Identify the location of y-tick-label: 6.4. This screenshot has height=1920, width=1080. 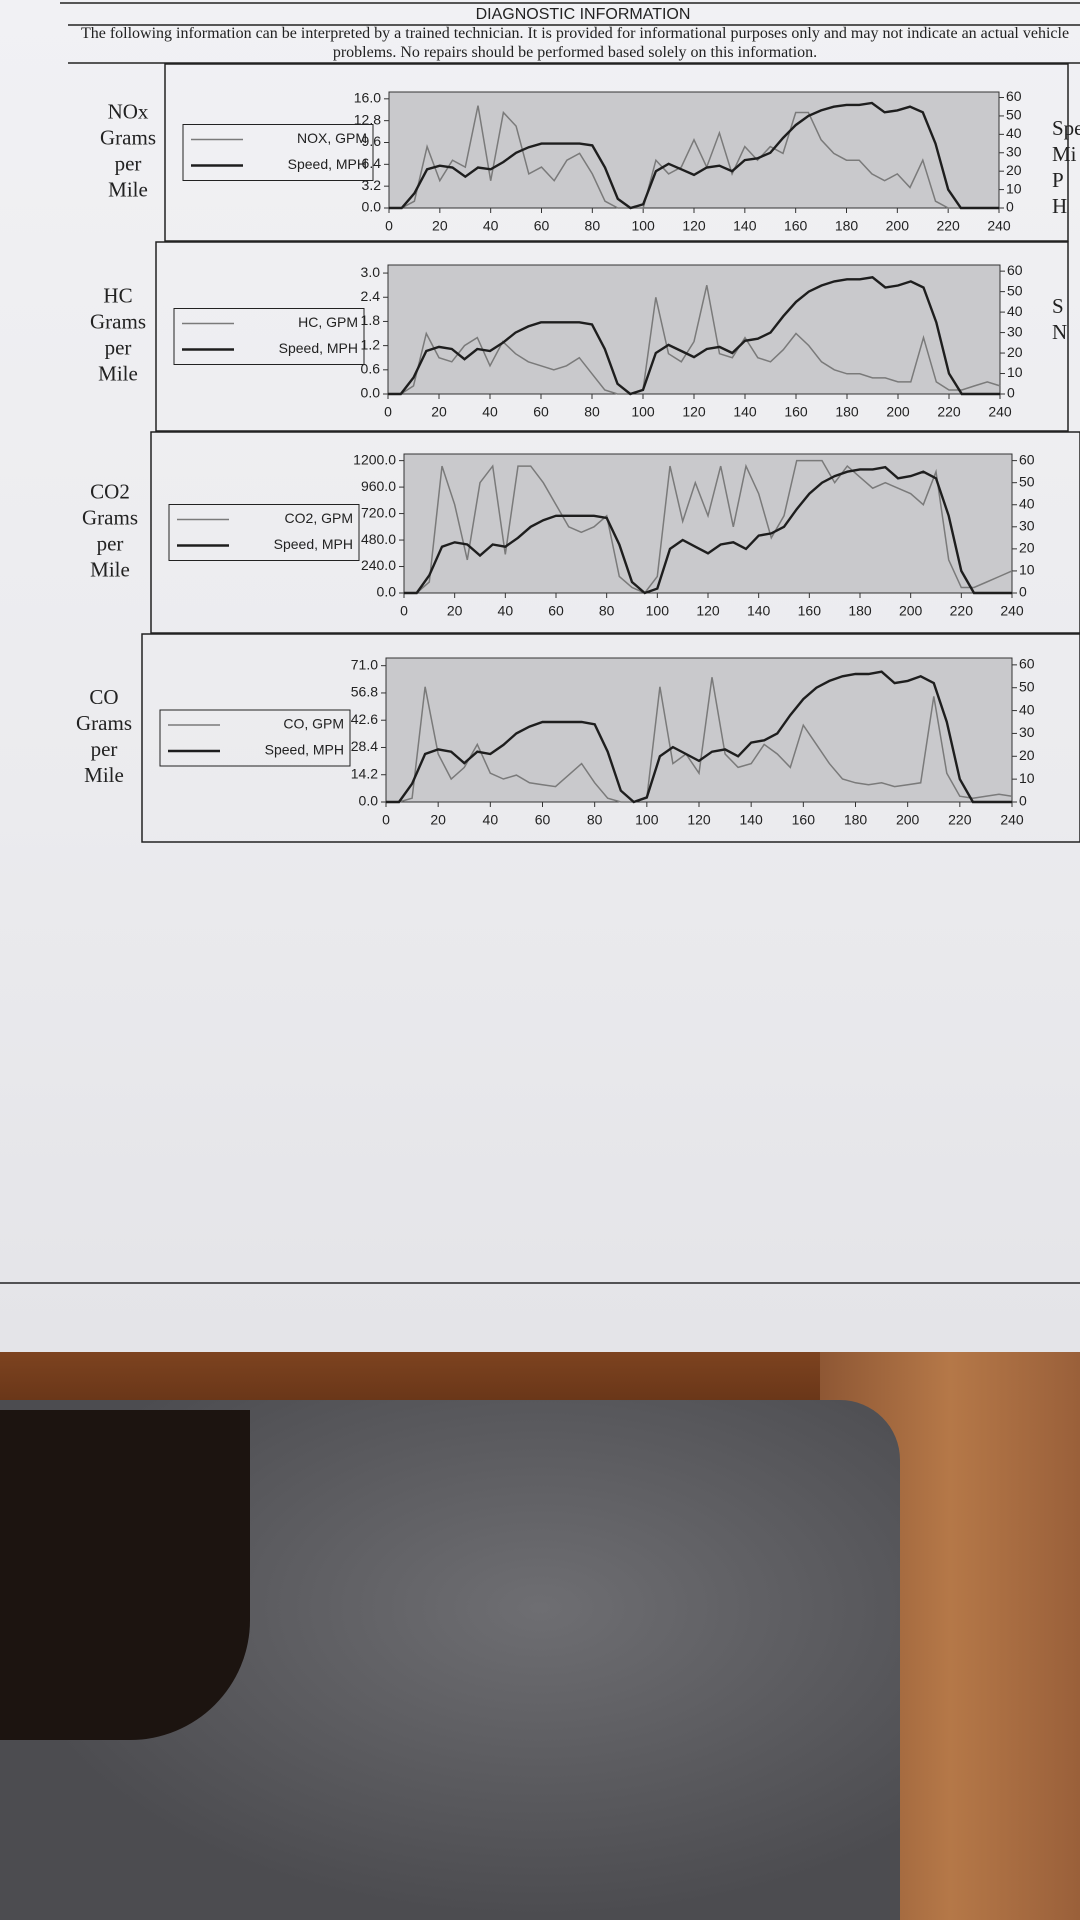
(372, 163).